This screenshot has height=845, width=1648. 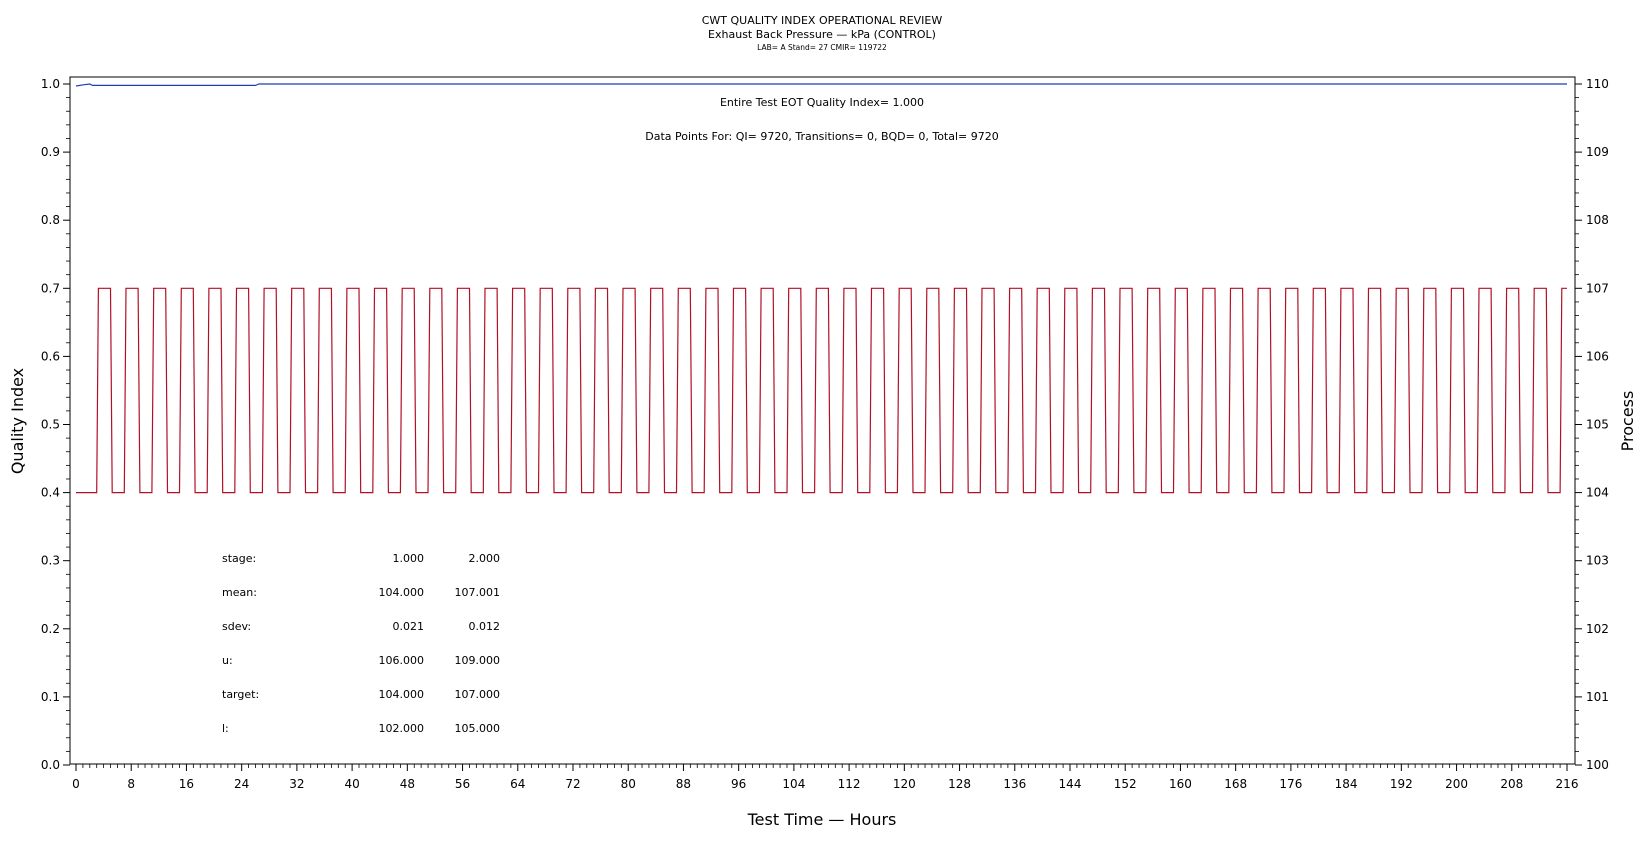 What do you see at coordinates (50, 629) in the screenshot?
I see `y-tick-label: 0.2` at bounding box center [50, 629].